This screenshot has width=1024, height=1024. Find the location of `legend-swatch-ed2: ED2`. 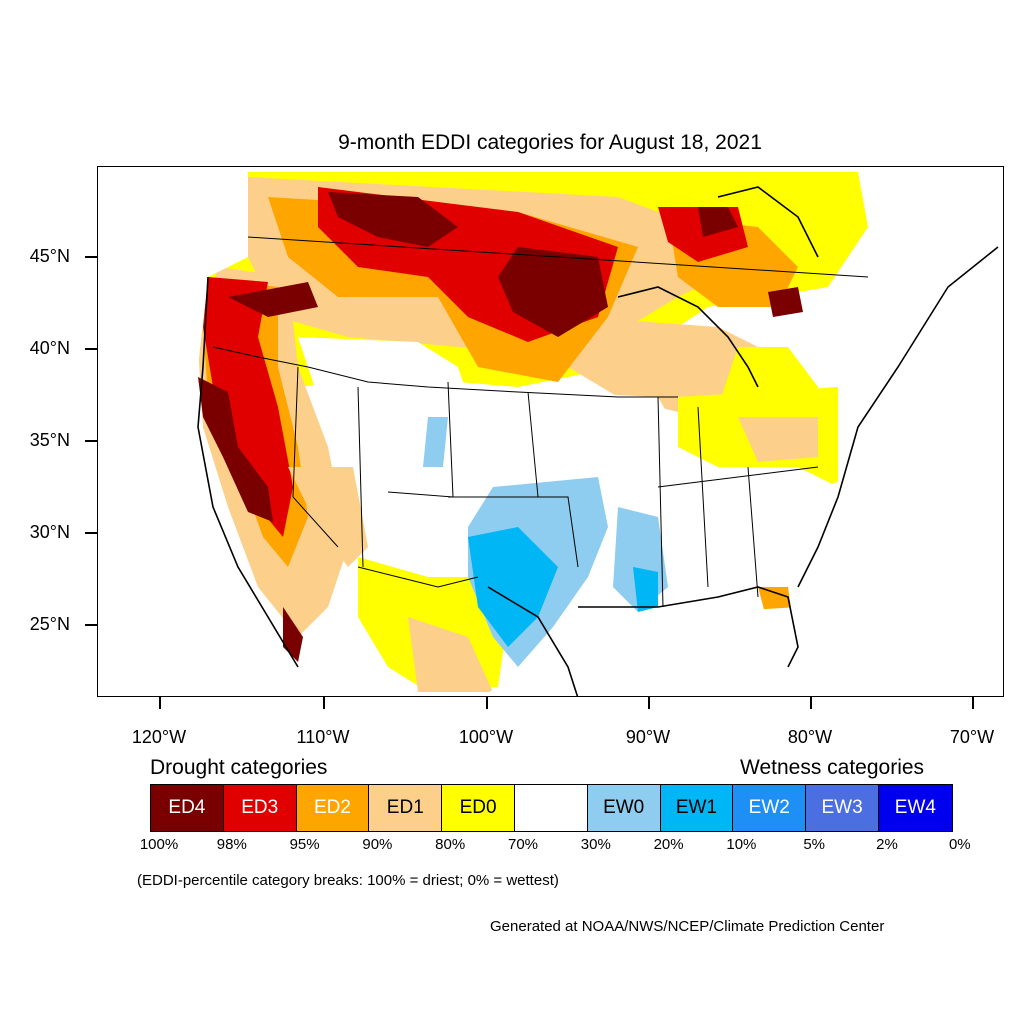

legend-swatch-ed2: ED2 is located at coordinates (333, 808).